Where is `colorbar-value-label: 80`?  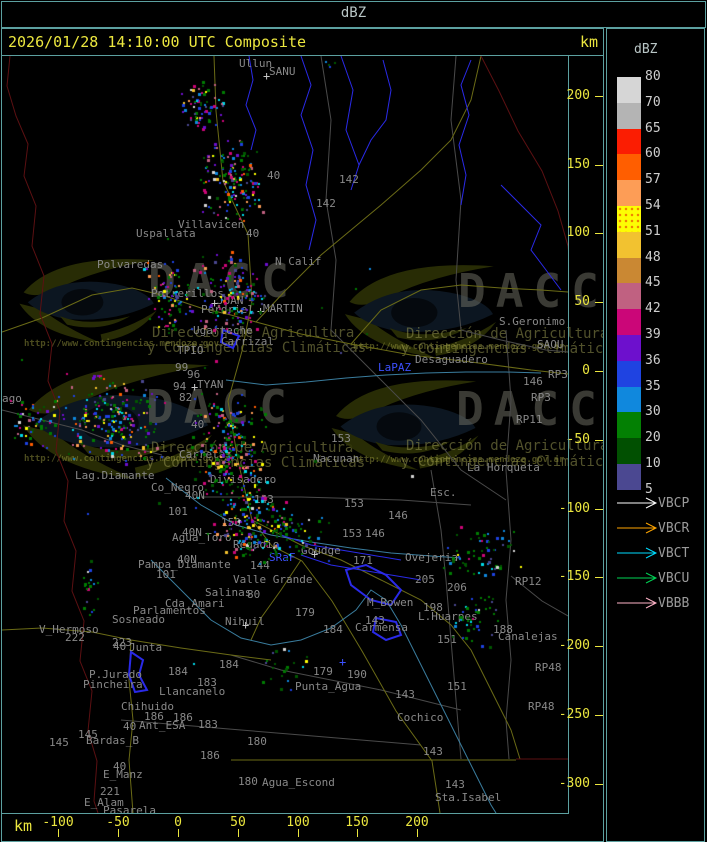 colorbar-value-label: 80 is located at coordinates (653, 76).